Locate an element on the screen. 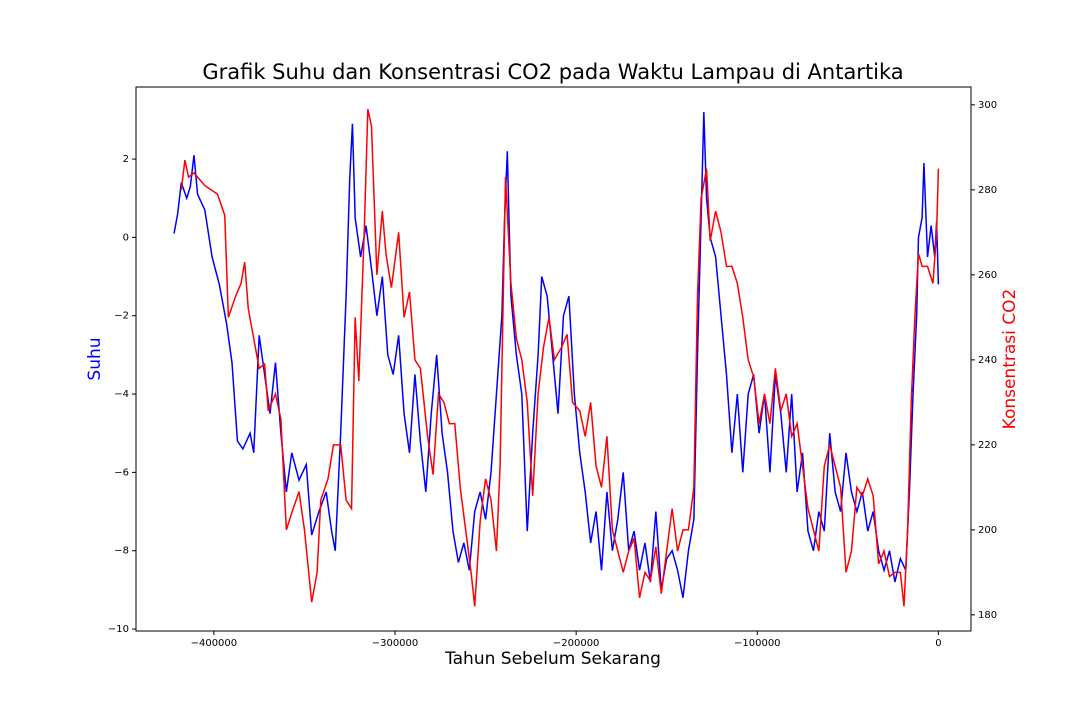 The image size is (1080, 720). y2-axis-label: Konsentrasi CO2 is located at coordinates (1010, 359).